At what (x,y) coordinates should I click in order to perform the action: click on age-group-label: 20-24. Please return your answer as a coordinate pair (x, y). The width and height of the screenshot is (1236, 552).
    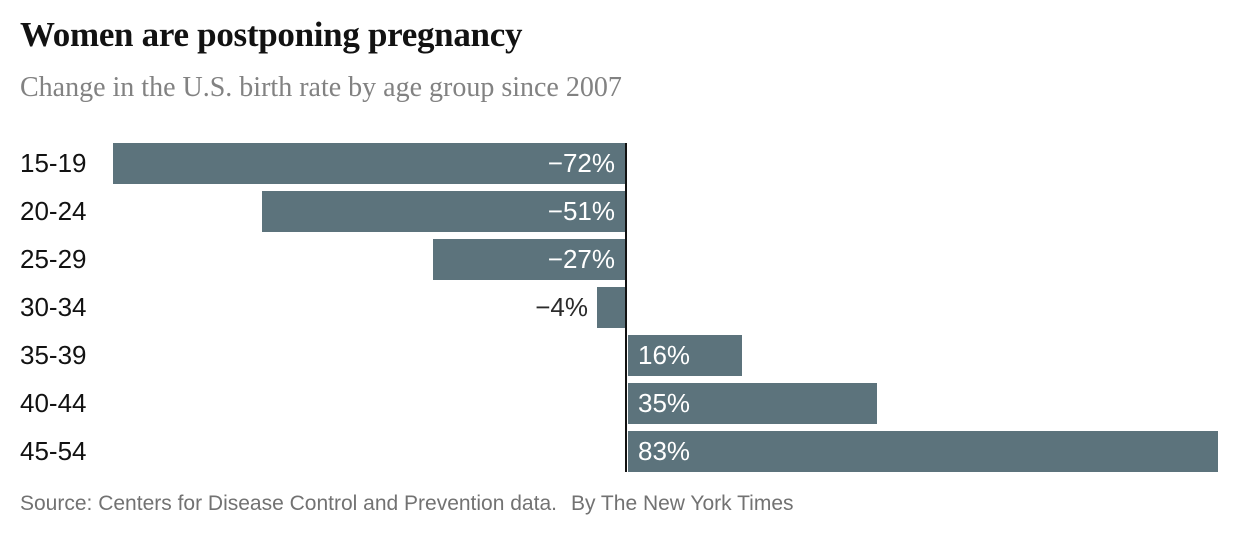
    Looking at the image, I should click on (53, 211).